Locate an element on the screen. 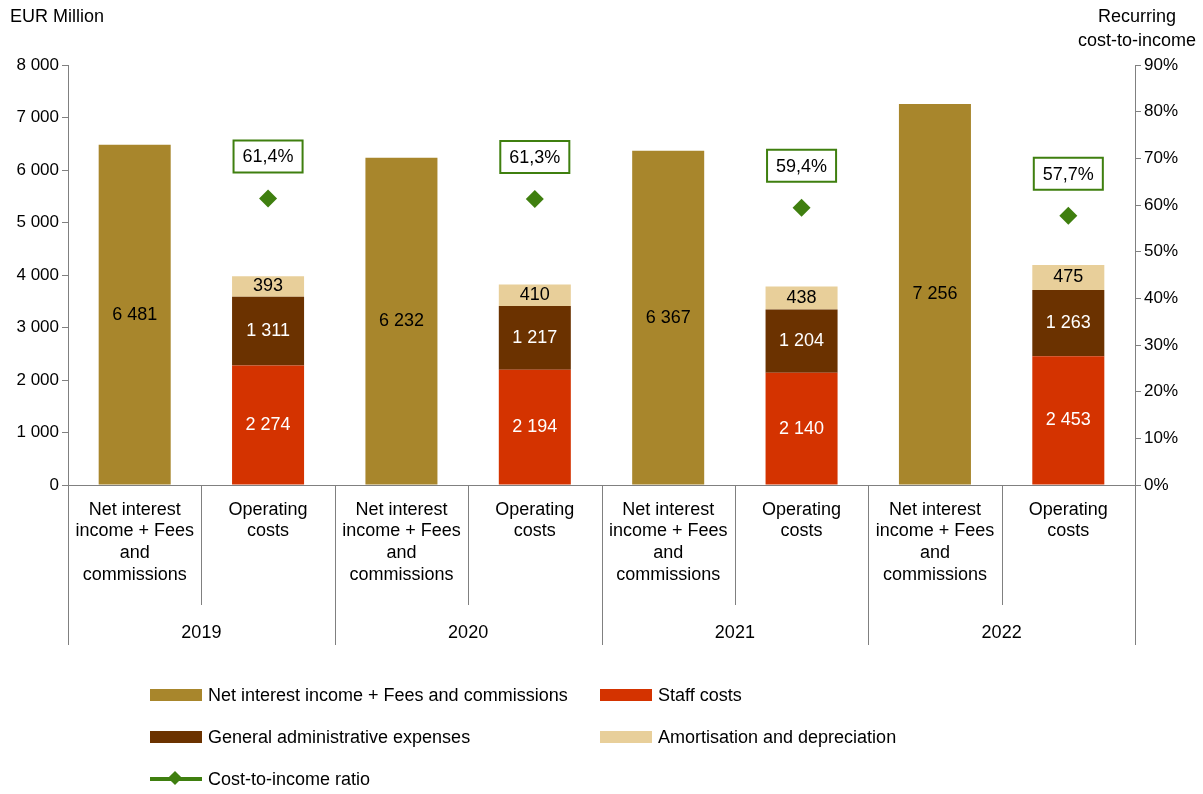 This screenshot has width=1203, height=794. data-label: 1 217 is located at coordinates (535, 336).